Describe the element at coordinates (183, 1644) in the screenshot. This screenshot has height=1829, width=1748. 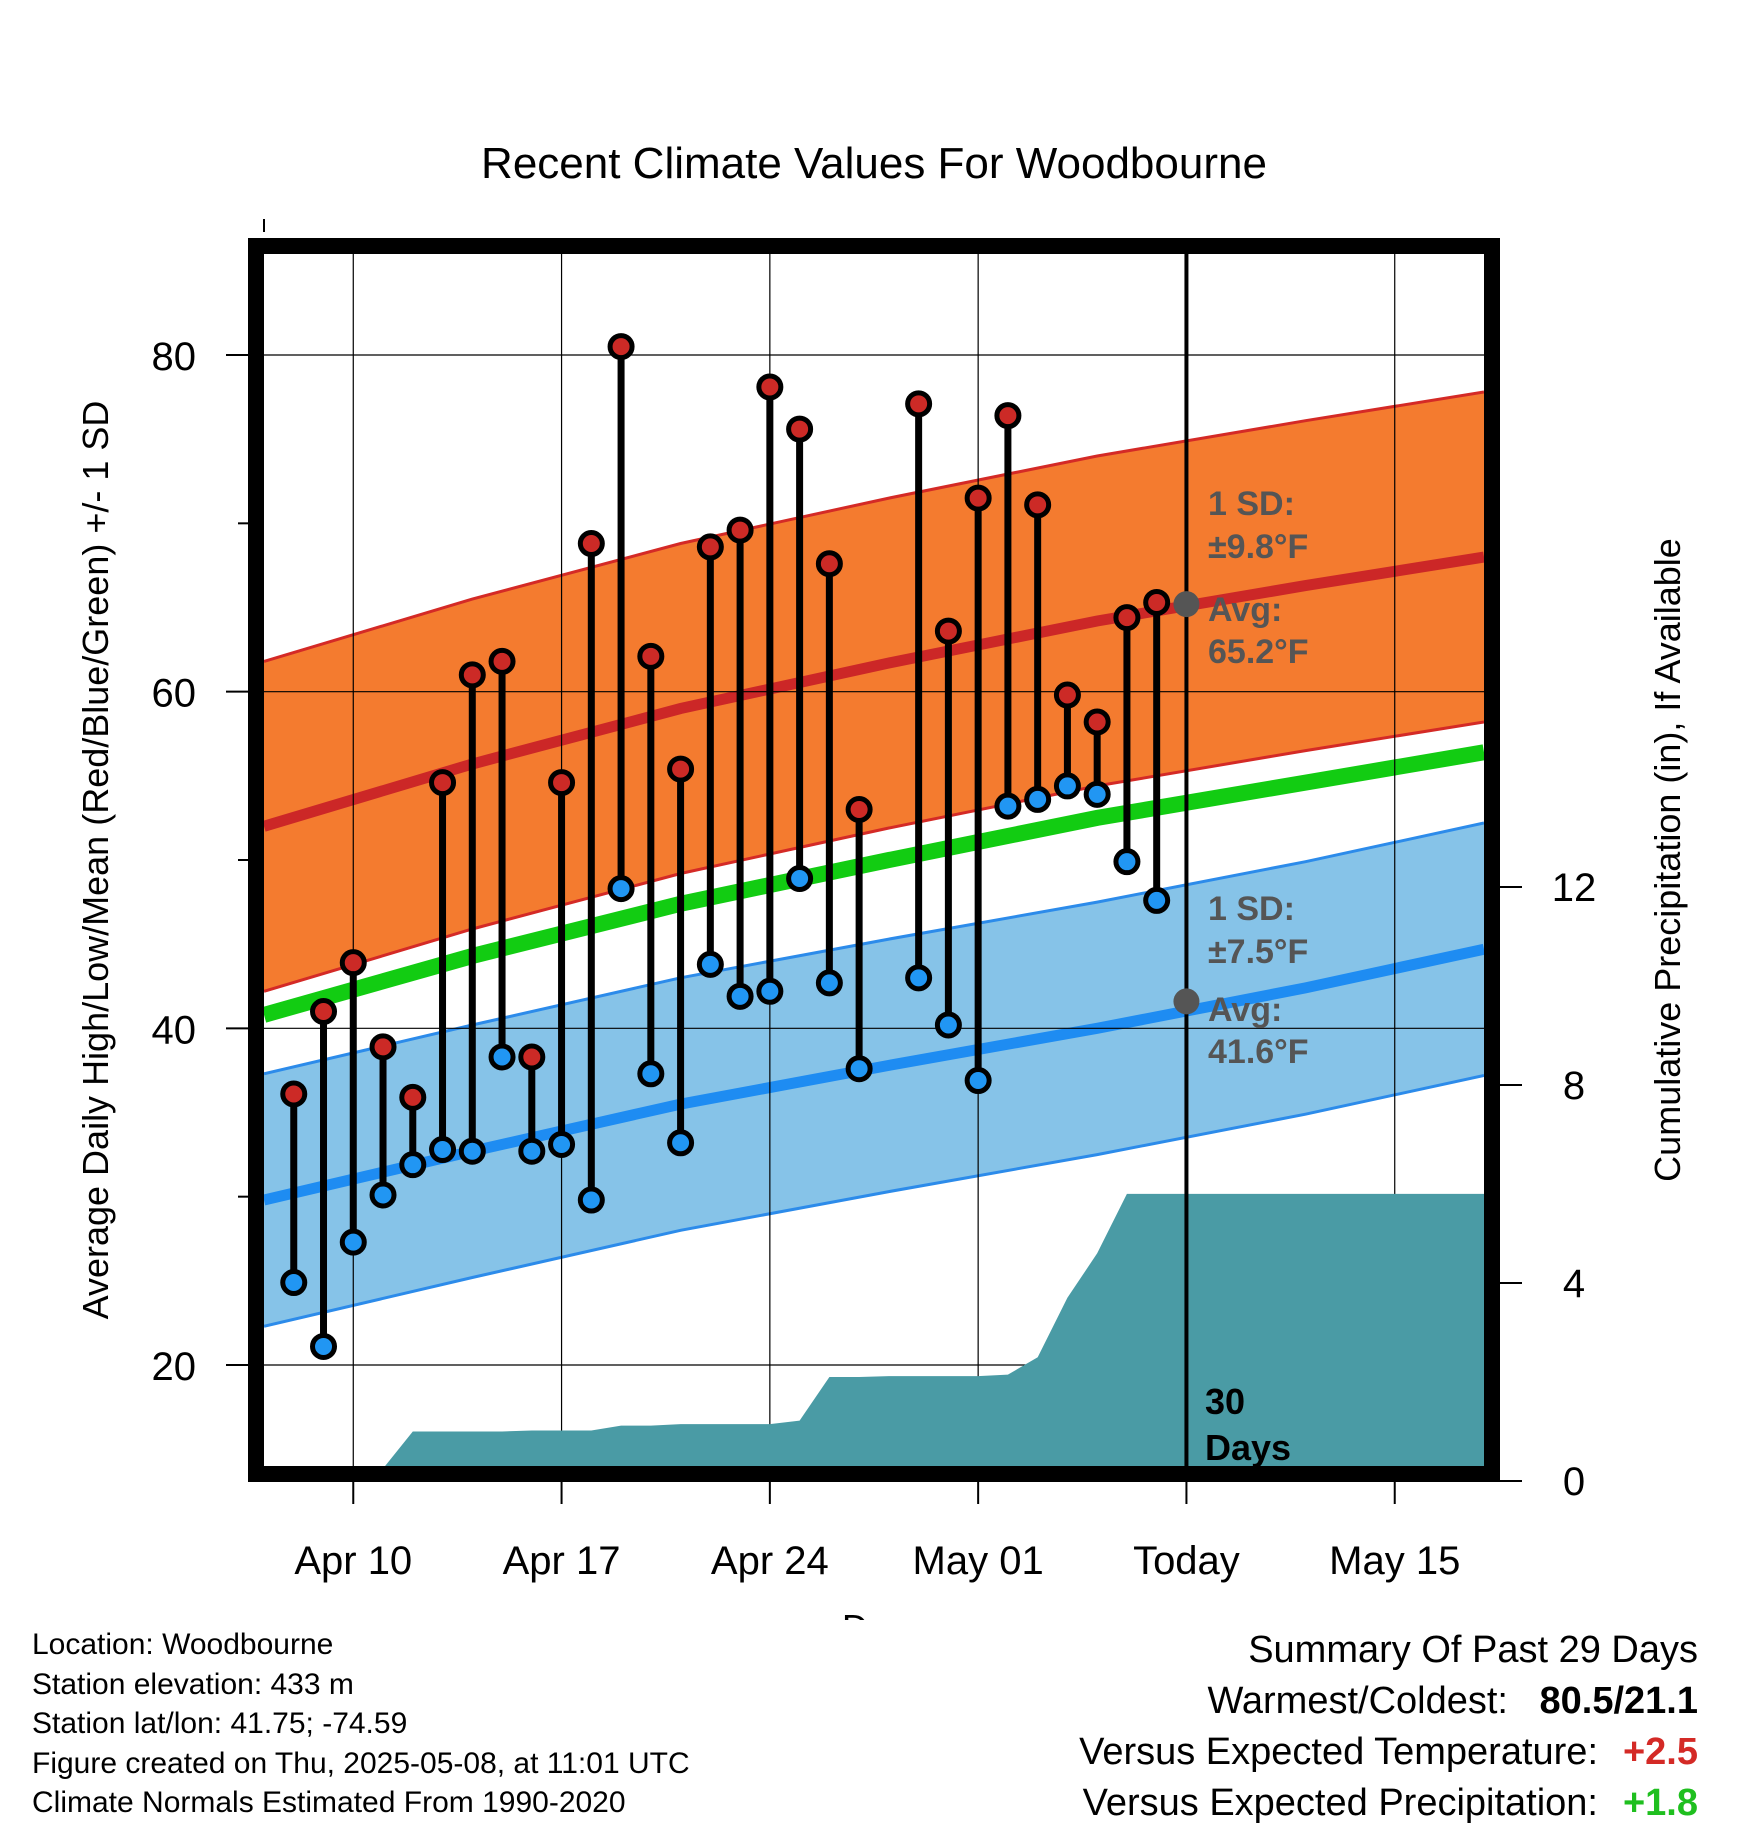
I see `location-text: Location: Woodbourne` at that location.